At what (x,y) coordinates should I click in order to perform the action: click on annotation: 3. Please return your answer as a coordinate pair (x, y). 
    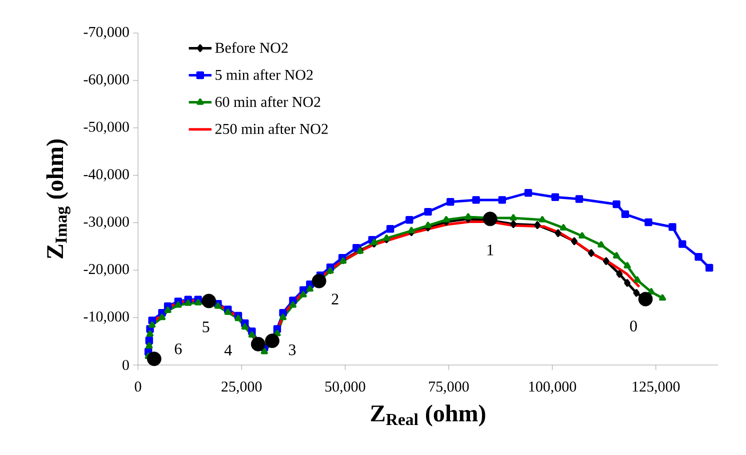
    Looking at the image, I should click on (292, 350).